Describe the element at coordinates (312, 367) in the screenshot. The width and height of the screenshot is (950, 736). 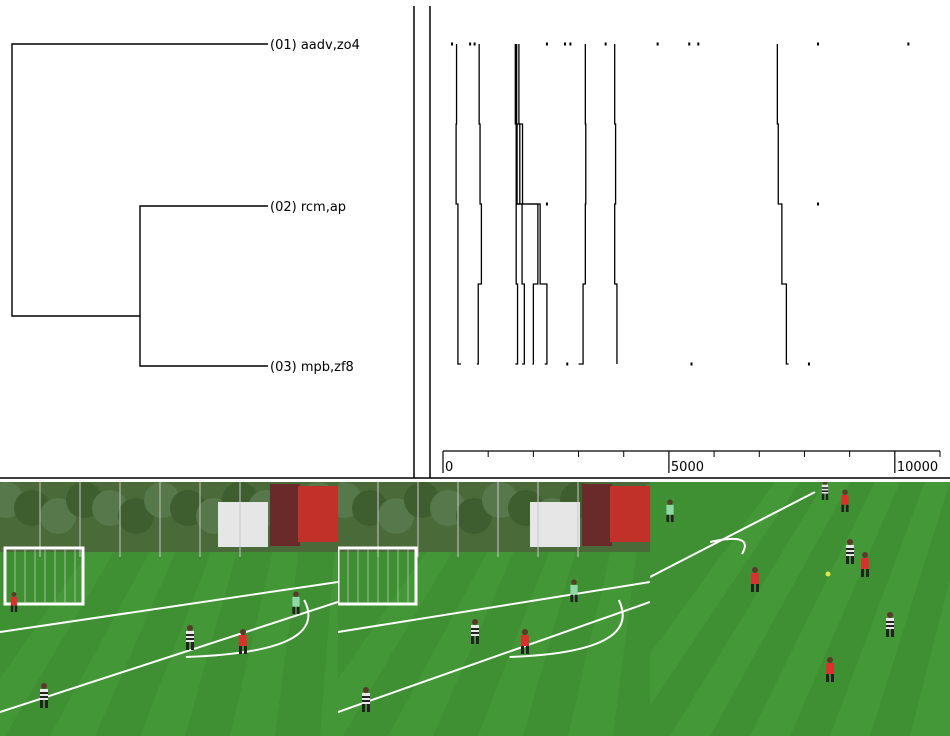
I see `dendrogram-leaf-label: (03) mpb,zf8` at that location.